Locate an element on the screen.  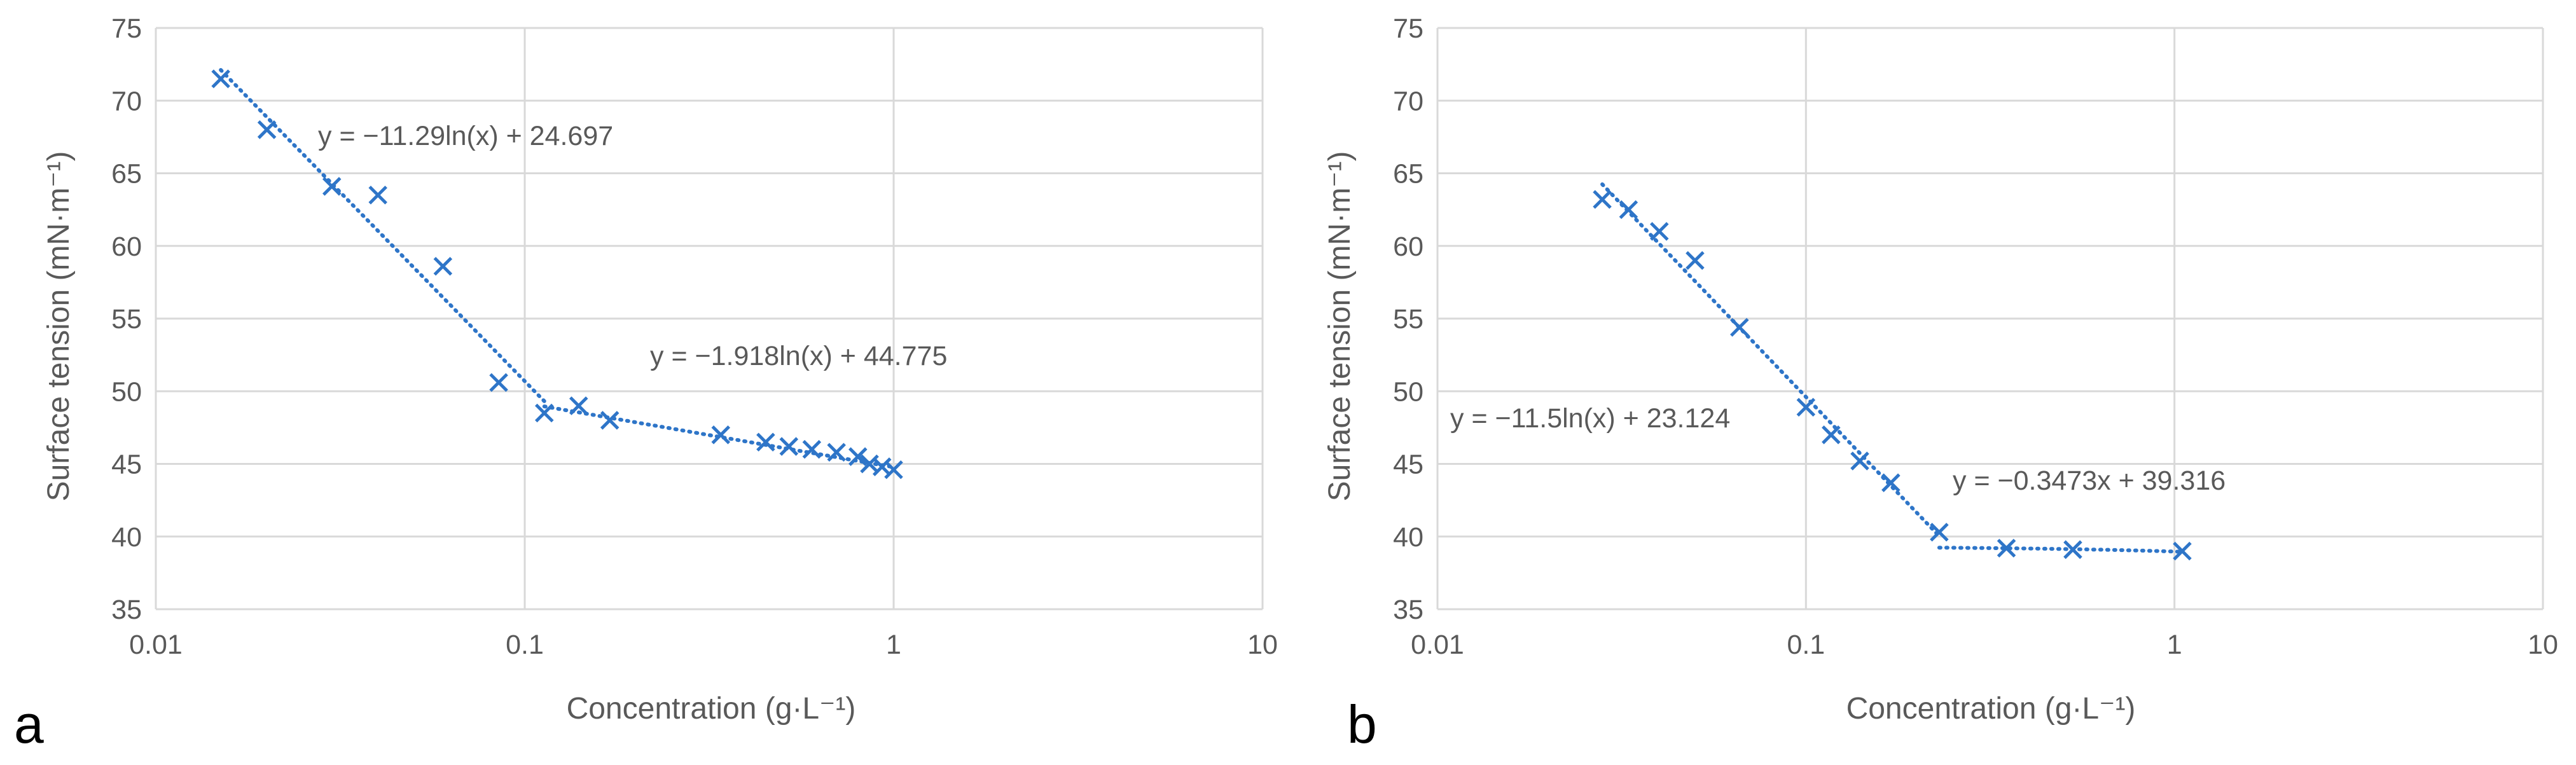
trendline-equation: y = −1.918ln(x) + 44.775 is located at coordinates (798, 356).